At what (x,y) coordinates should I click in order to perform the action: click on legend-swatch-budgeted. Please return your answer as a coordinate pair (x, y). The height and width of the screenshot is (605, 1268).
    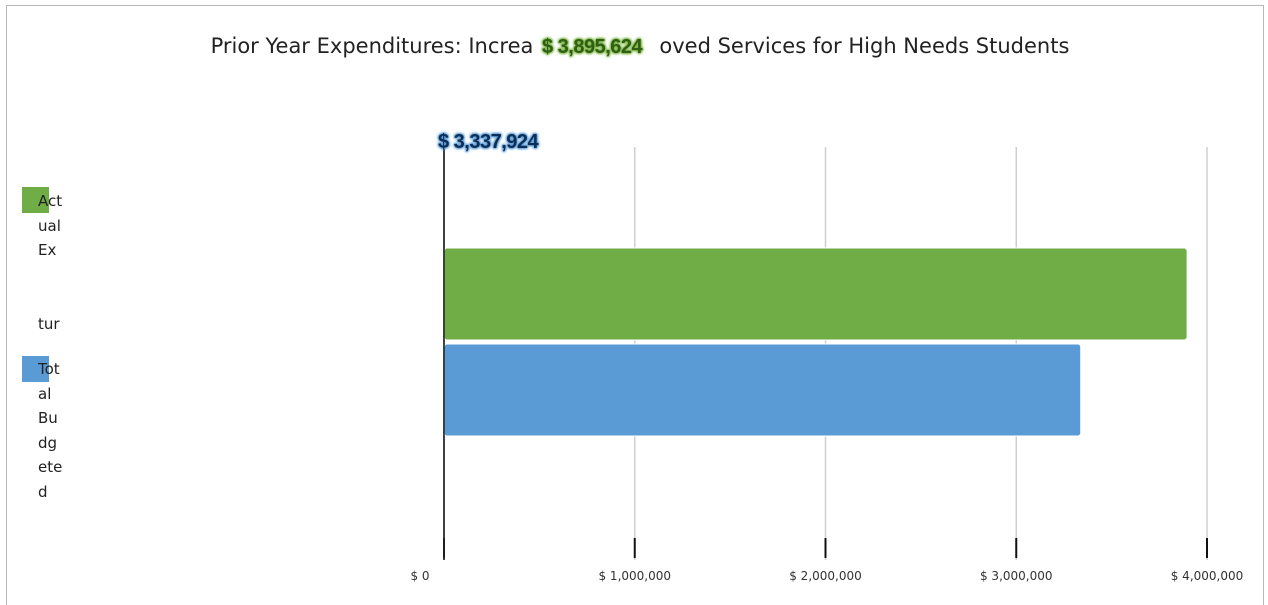
    Looking at the image, I should click on (35, 369).